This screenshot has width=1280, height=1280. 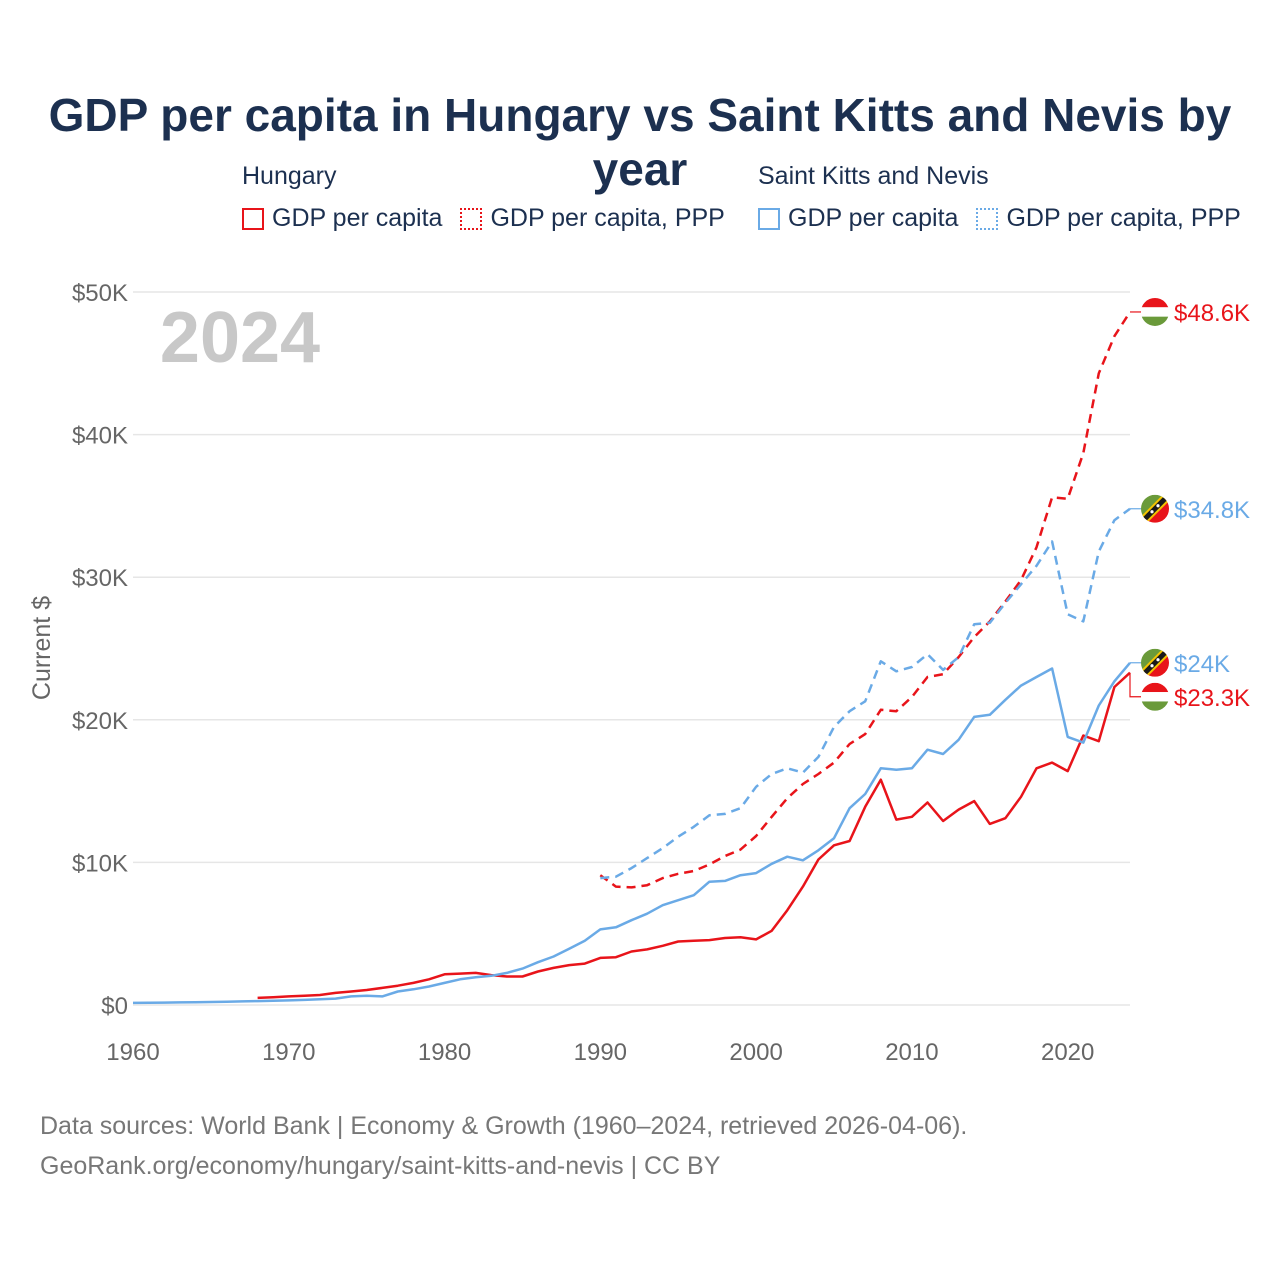 I want to click on y-axis-label: Current $, so click(x=42, y=648).